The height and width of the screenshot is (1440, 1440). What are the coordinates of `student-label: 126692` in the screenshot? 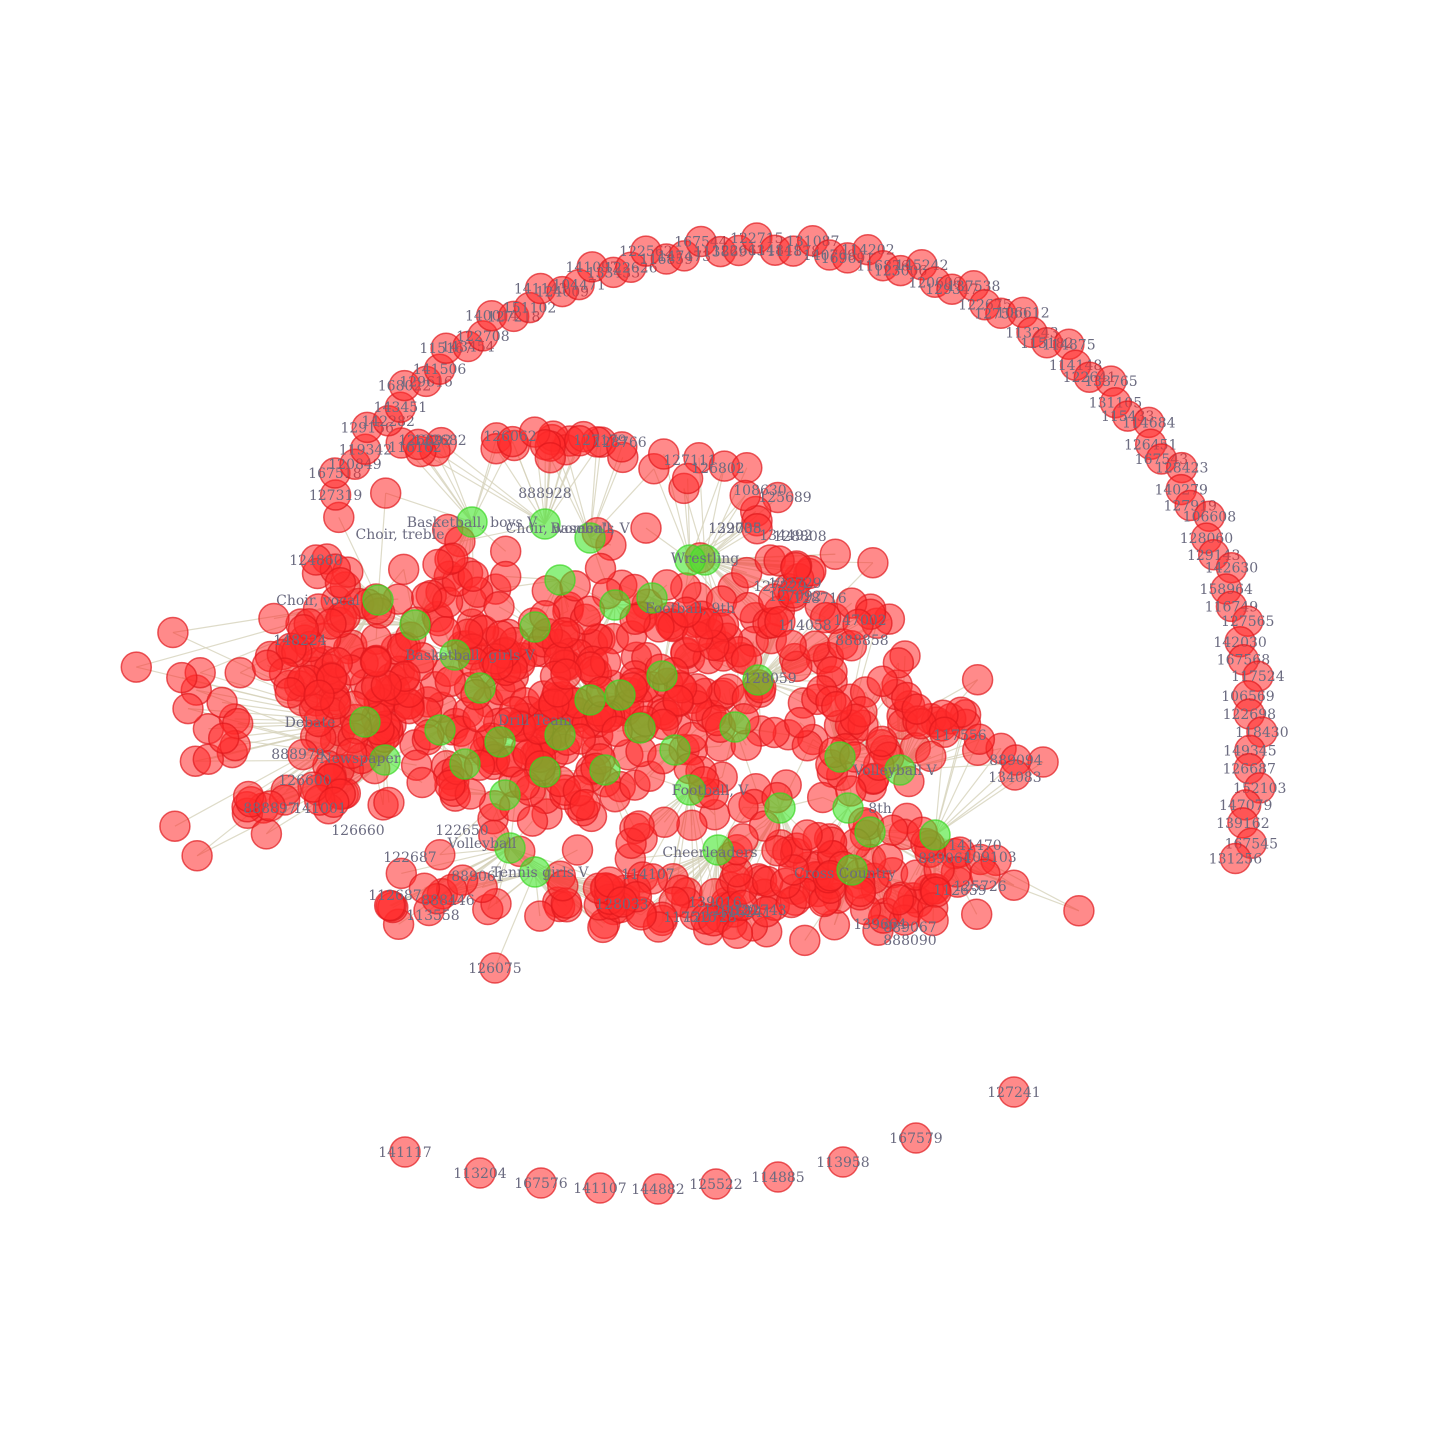 It's located at (424, 441).